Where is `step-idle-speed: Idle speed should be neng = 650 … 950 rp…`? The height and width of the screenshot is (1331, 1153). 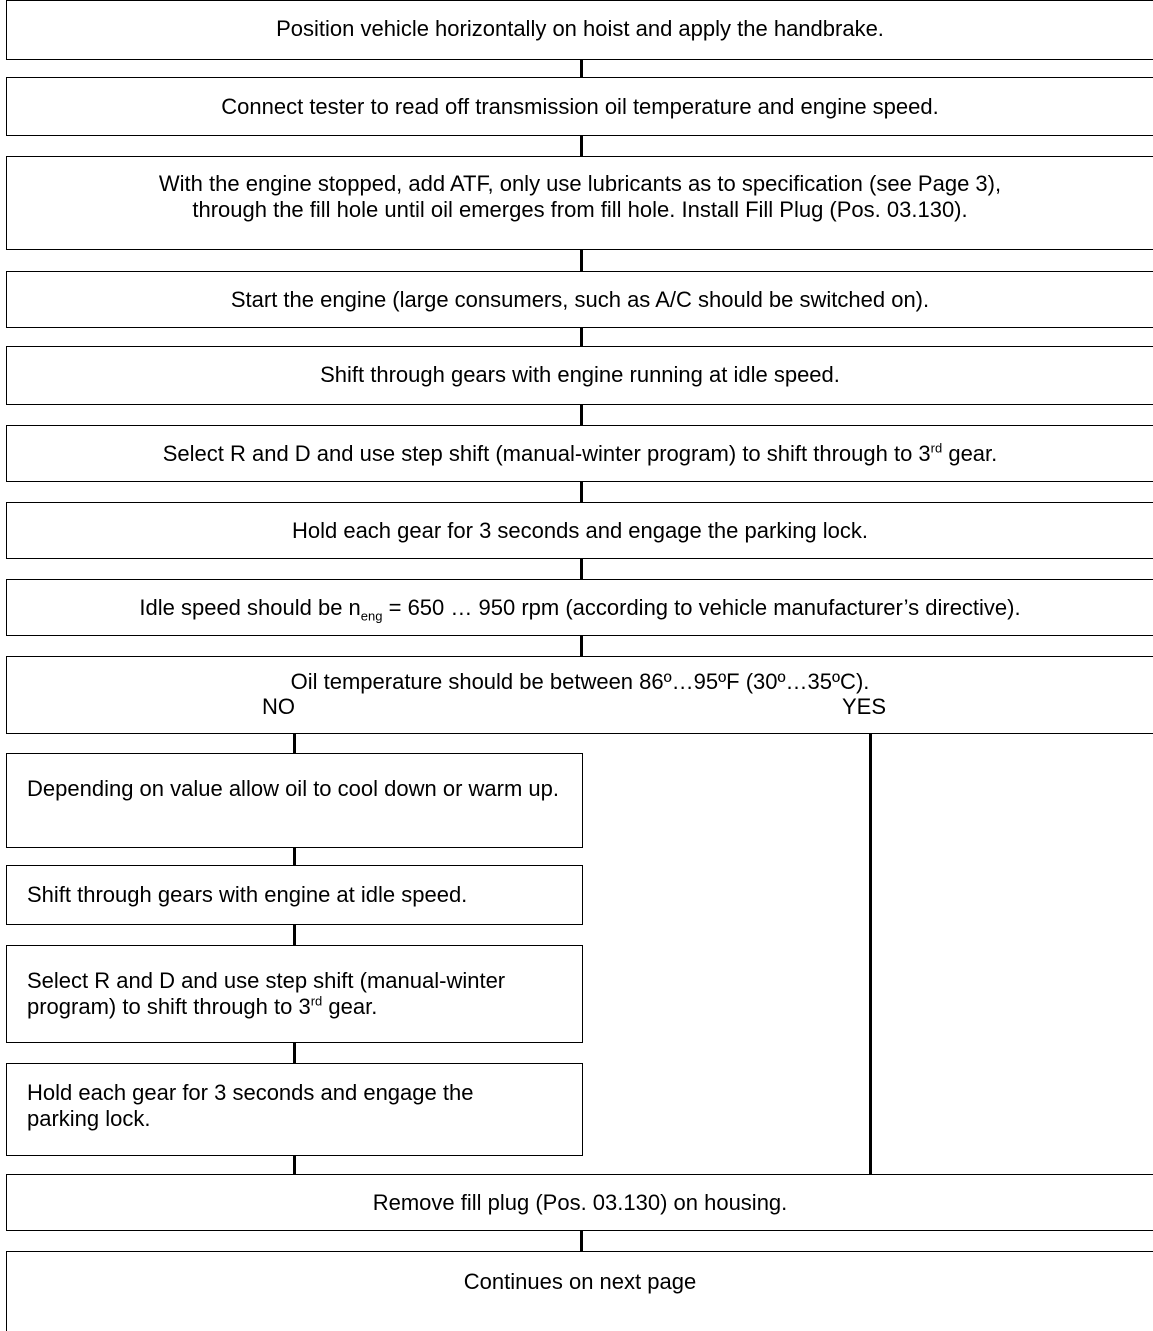
step-idle-speed: Idle speed should be neng = 650 … 950 rp… is located at coordinates (579, 607).